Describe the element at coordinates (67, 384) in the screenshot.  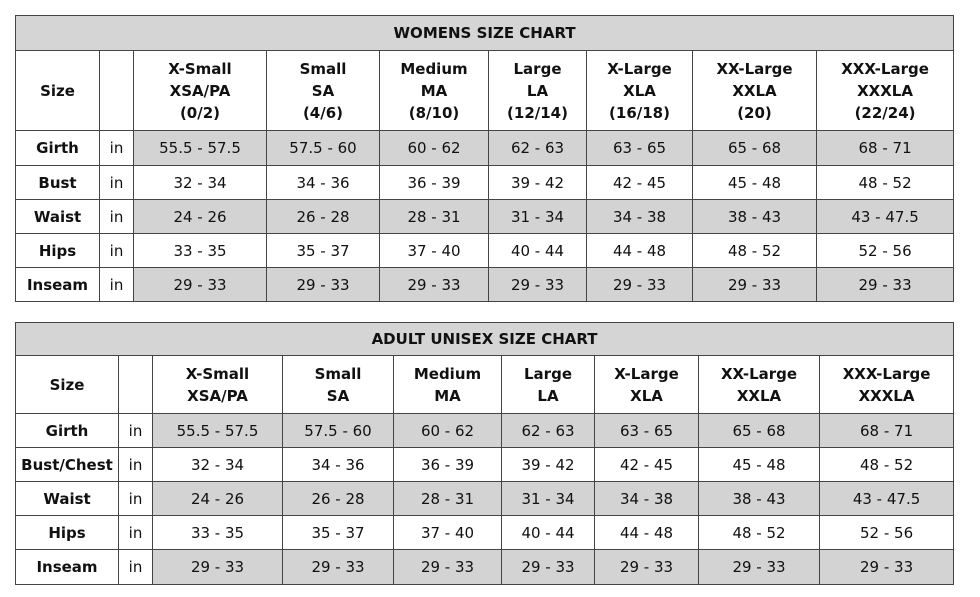
I see `size-label: Size` at that location.